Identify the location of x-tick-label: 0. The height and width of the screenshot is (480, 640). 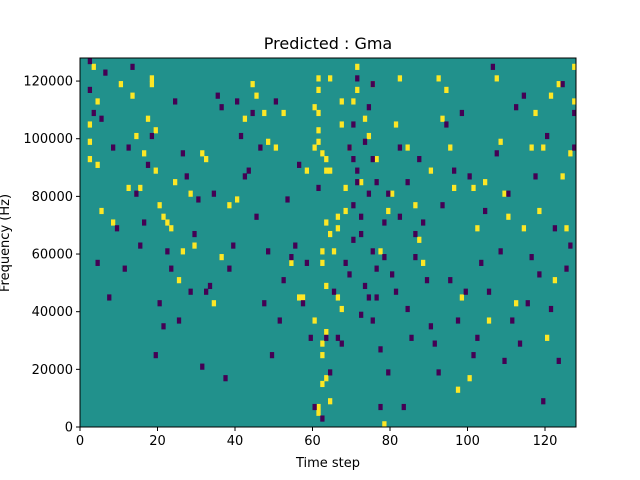
(80, 441).